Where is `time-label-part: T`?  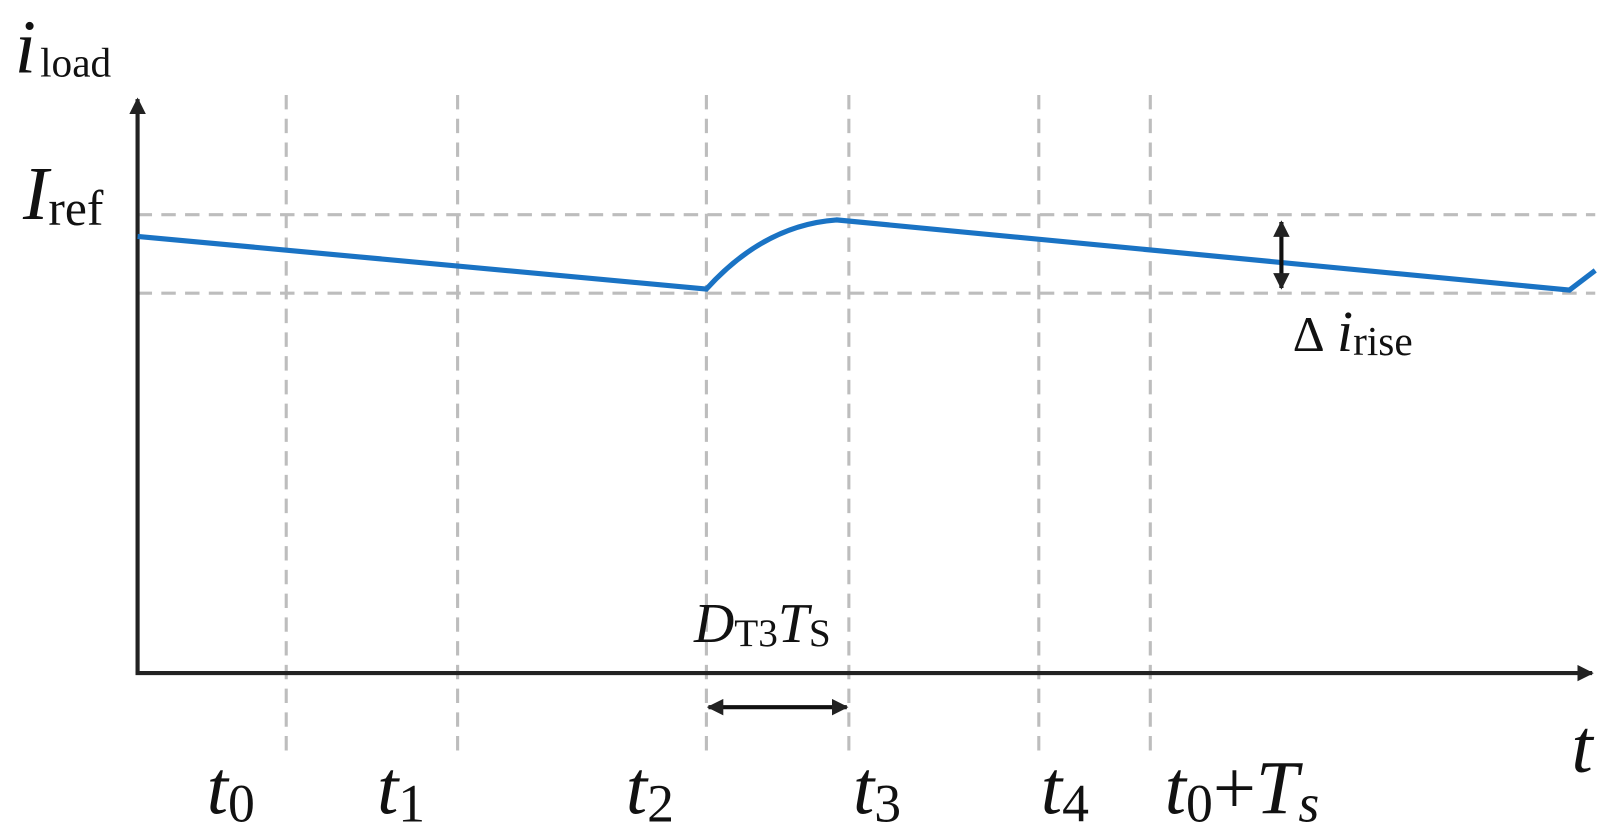
time-label-part: T is located at coordinates (1279, 787).